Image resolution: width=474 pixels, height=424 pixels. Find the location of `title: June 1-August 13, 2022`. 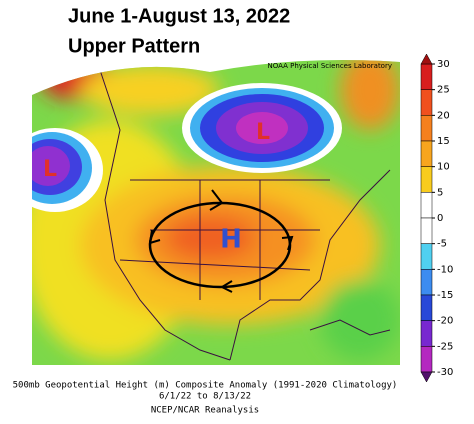

title: June 1-August 13, 2022 is located at coordinates (179, 16).